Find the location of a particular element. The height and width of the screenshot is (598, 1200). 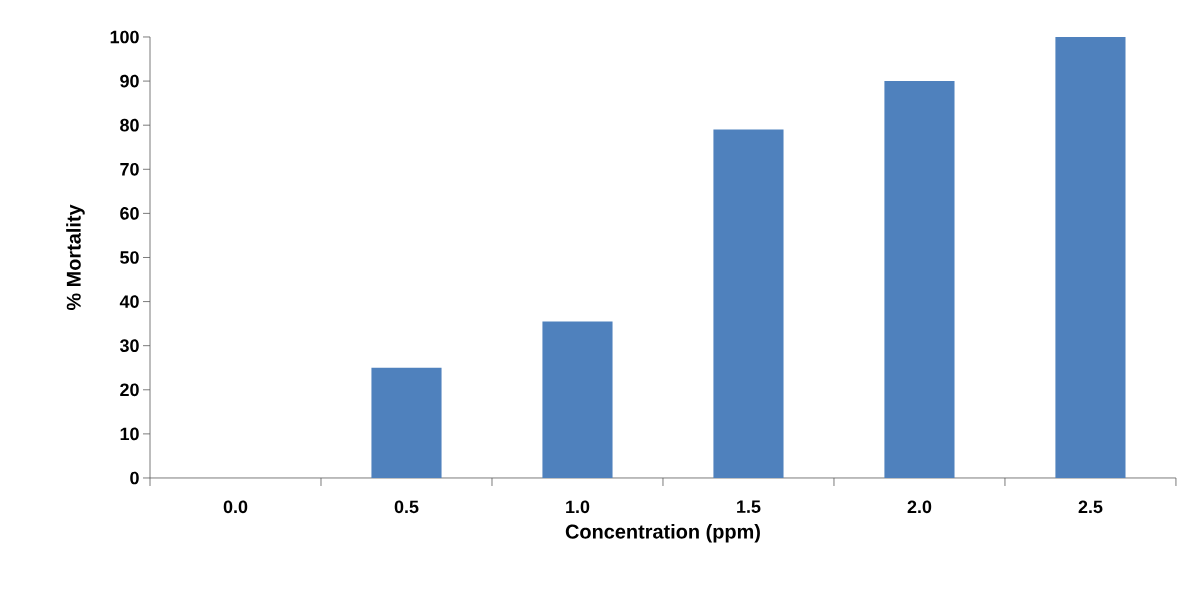

x-axis-title: Concentration (ppm) is located at coordinates (662, 533).